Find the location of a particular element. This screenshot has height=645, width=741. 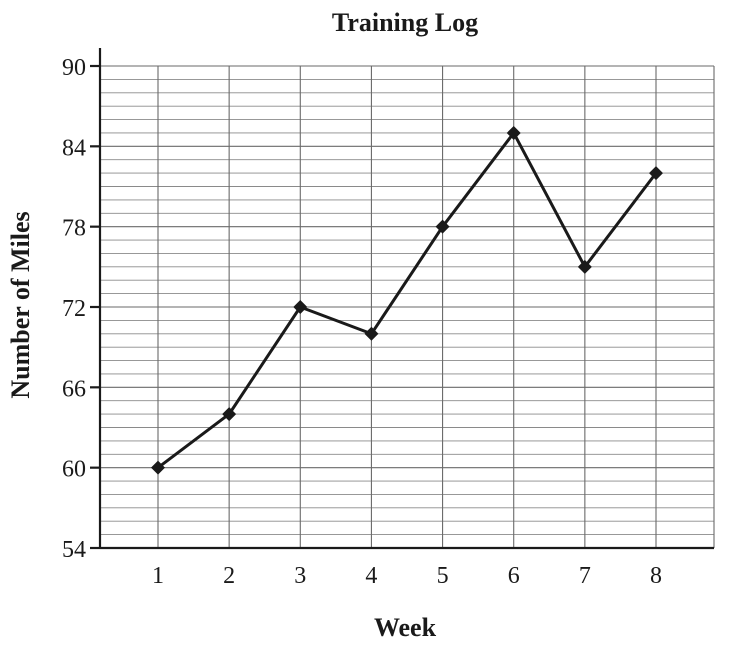

x-tick-label: 2 is located at coordinates (229, 576).